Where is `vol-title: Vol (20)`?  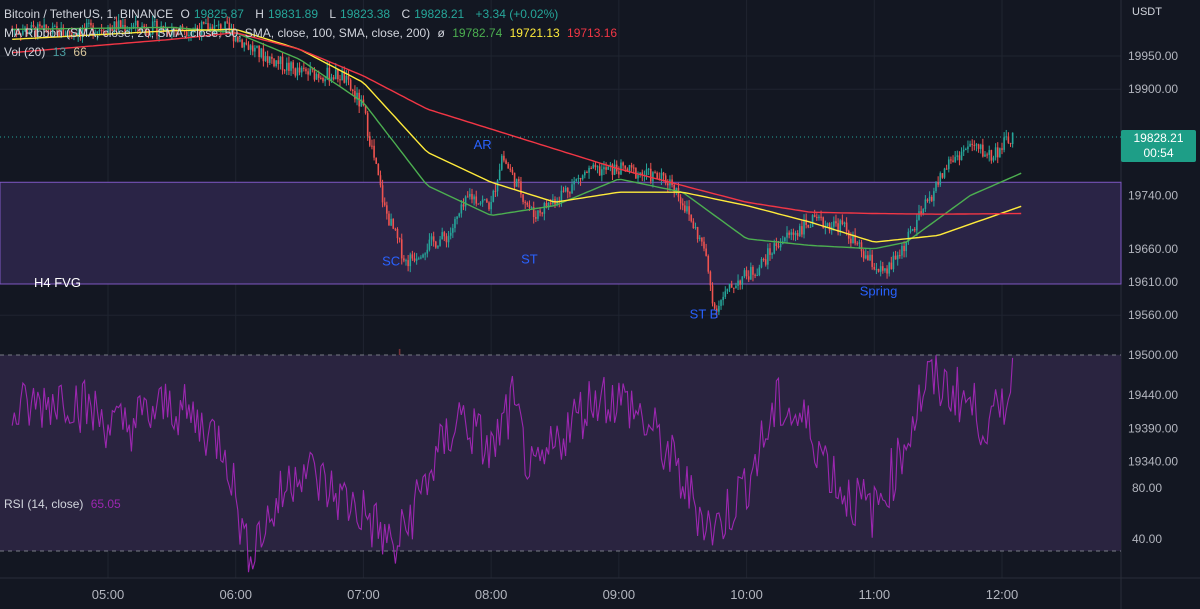
vol-title: Vol (20) is located at coordinates (25, 52).